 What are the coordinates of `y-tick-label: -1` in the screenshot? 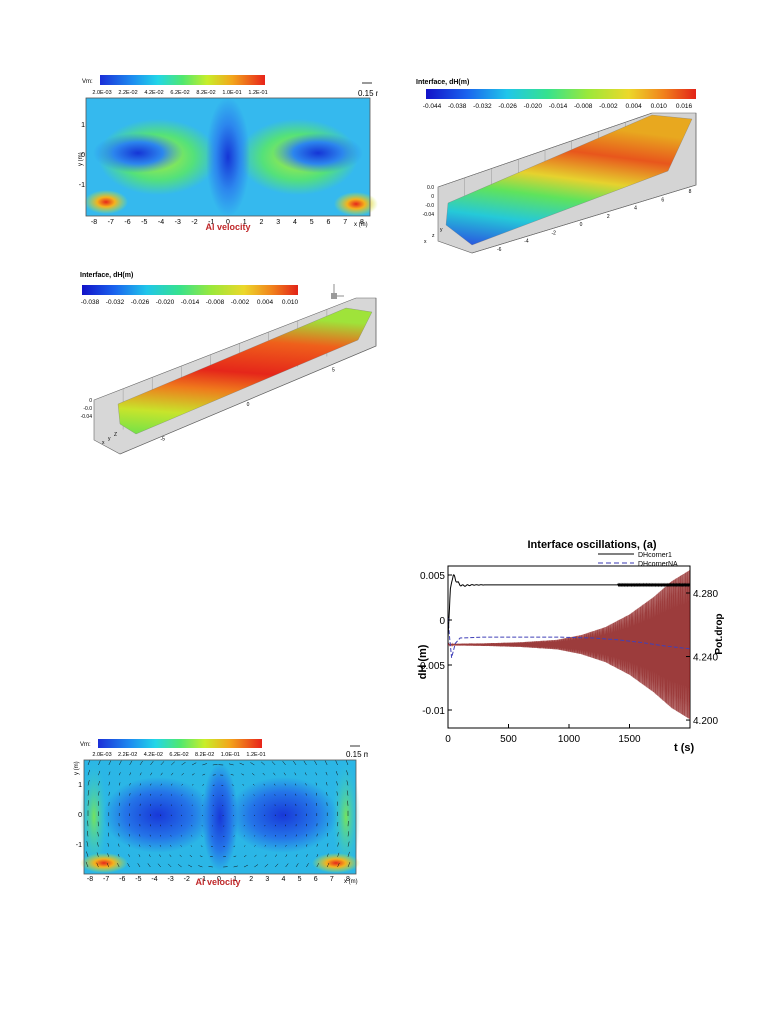 It's located at (79, 845).